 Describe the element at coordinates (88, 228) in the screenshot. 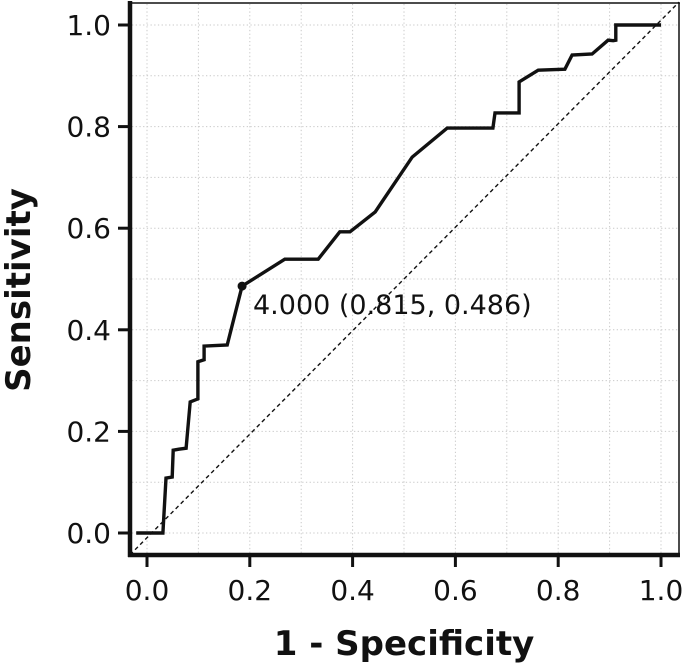

I see `y-tick-label: 0.6` at that location.